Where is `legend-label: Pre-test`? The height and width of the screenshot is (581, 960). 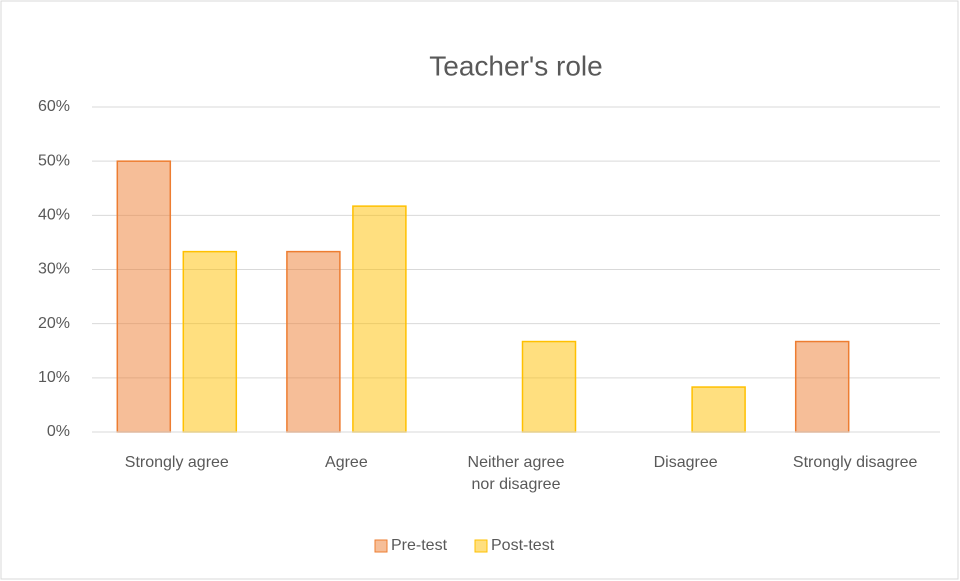
legend-label: Pre-test is located at coordinates (419, 545).